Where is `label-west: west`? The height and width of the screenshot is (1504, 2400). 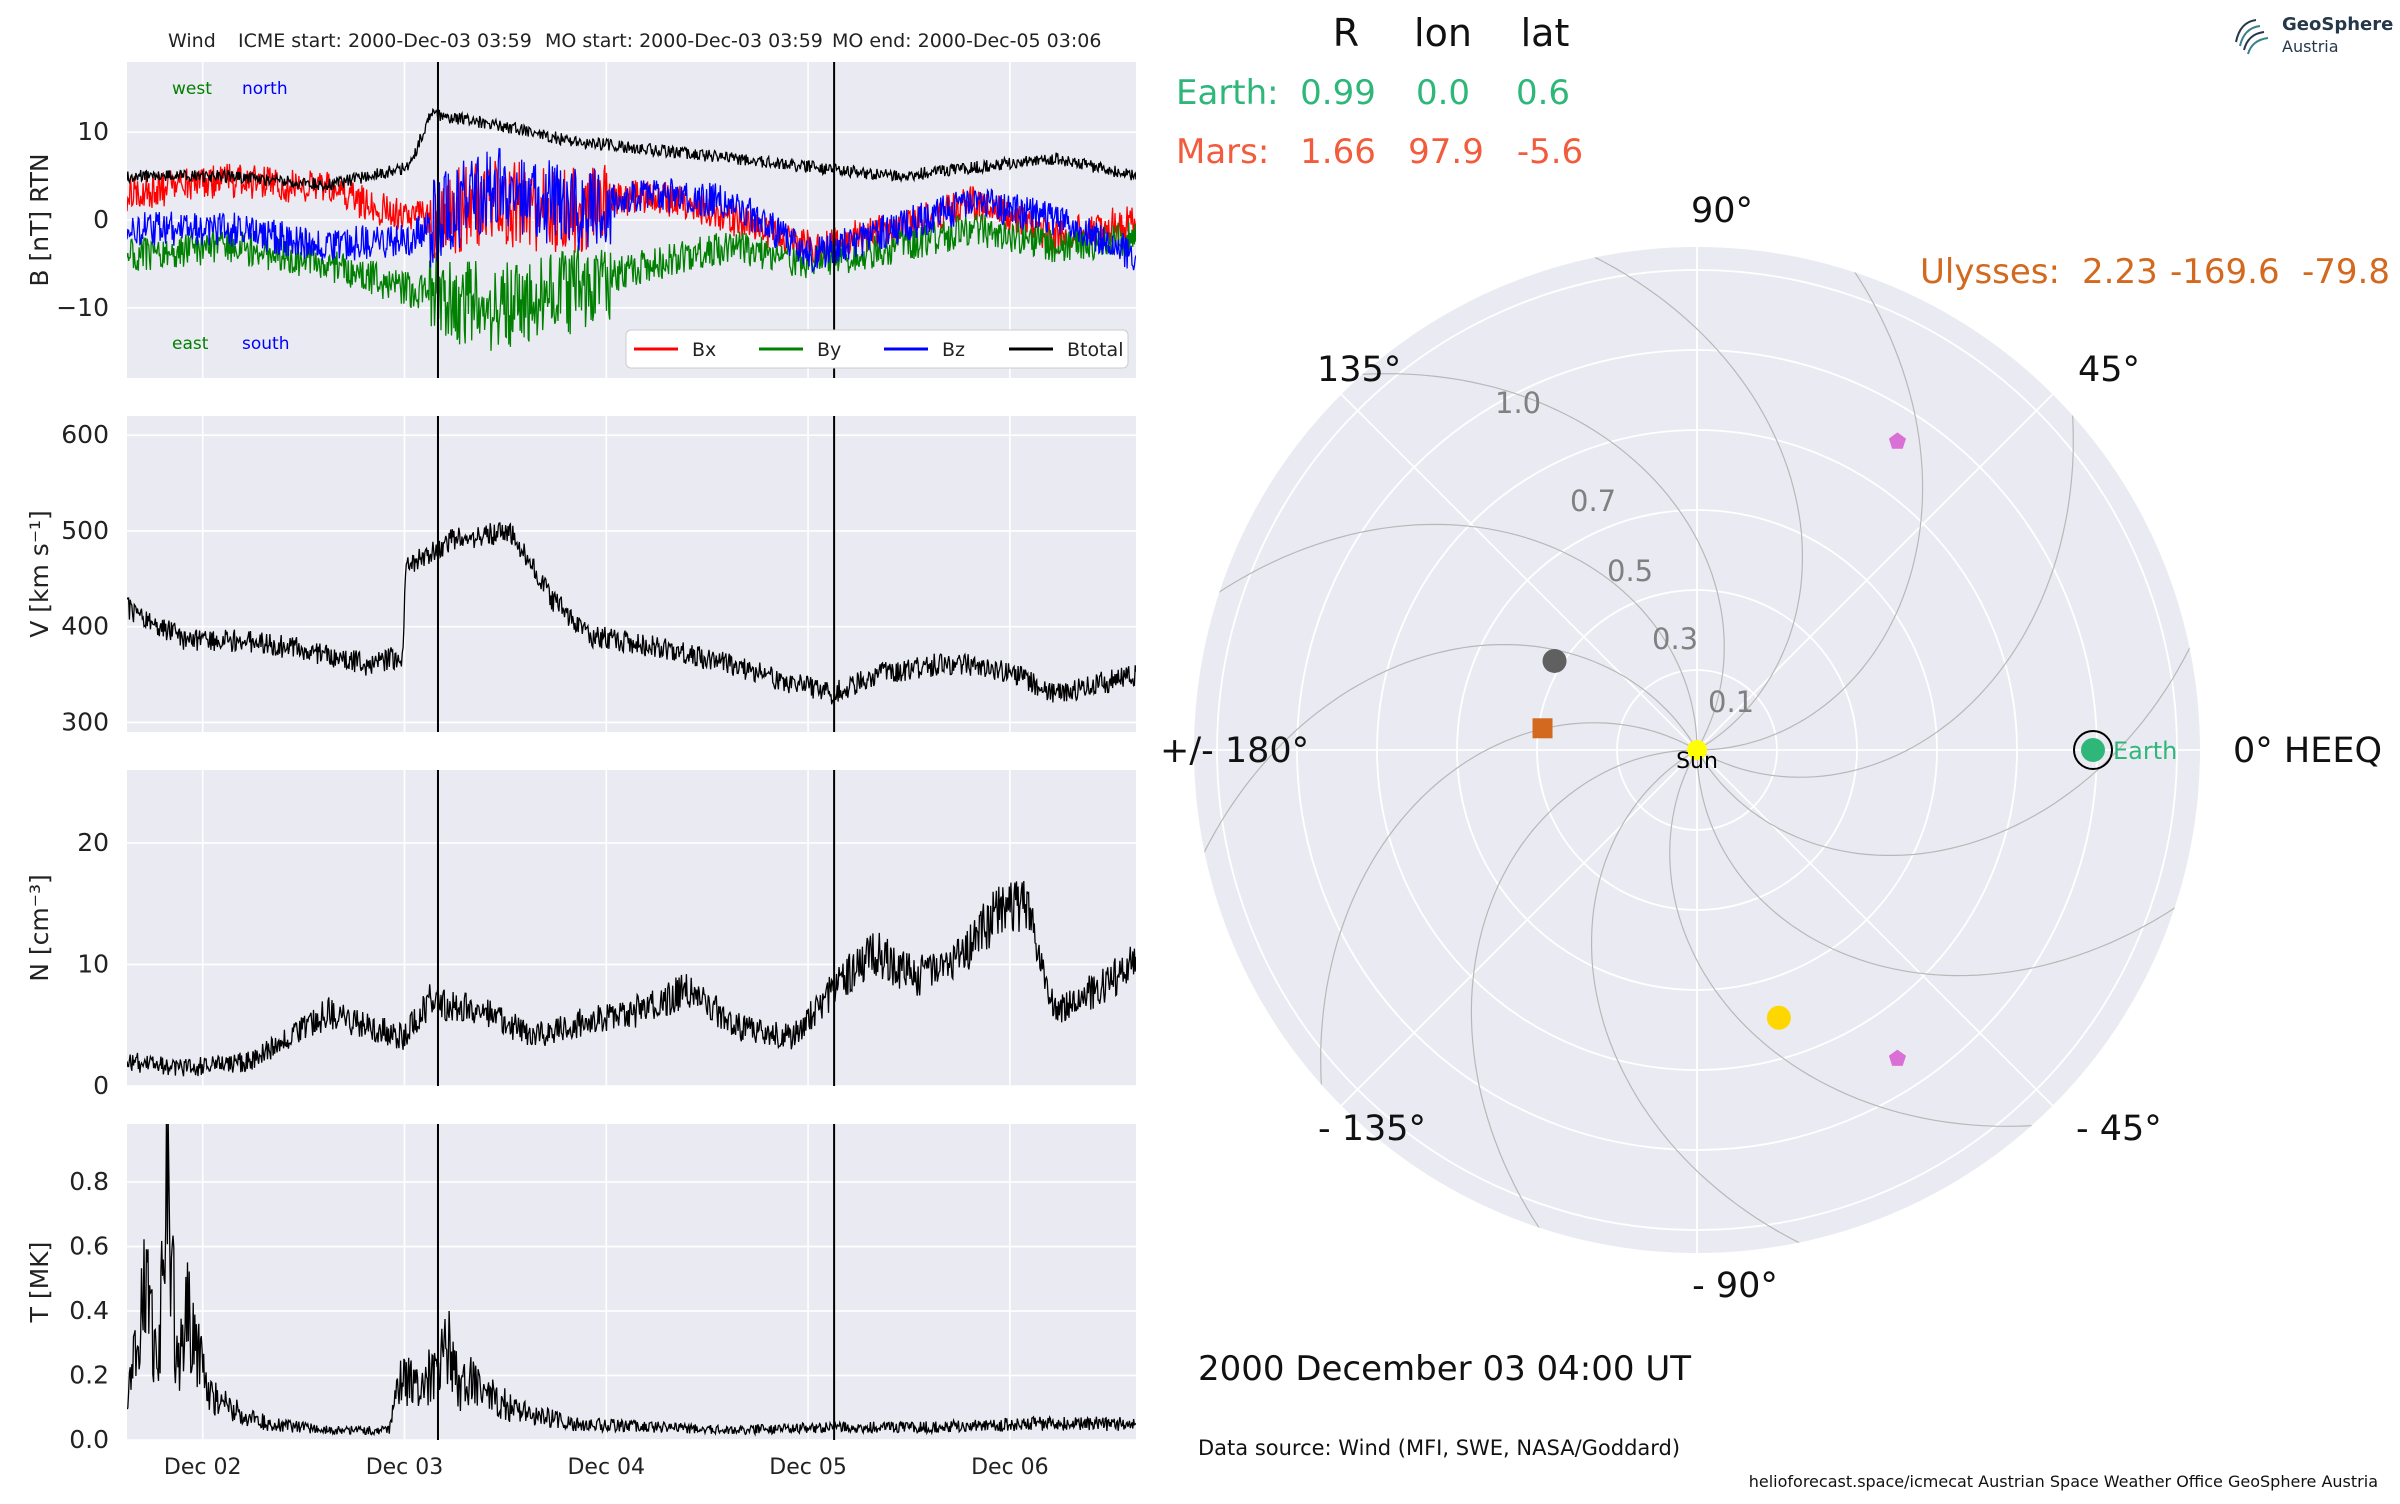 label-west: west is located at coordinates (192, 89).